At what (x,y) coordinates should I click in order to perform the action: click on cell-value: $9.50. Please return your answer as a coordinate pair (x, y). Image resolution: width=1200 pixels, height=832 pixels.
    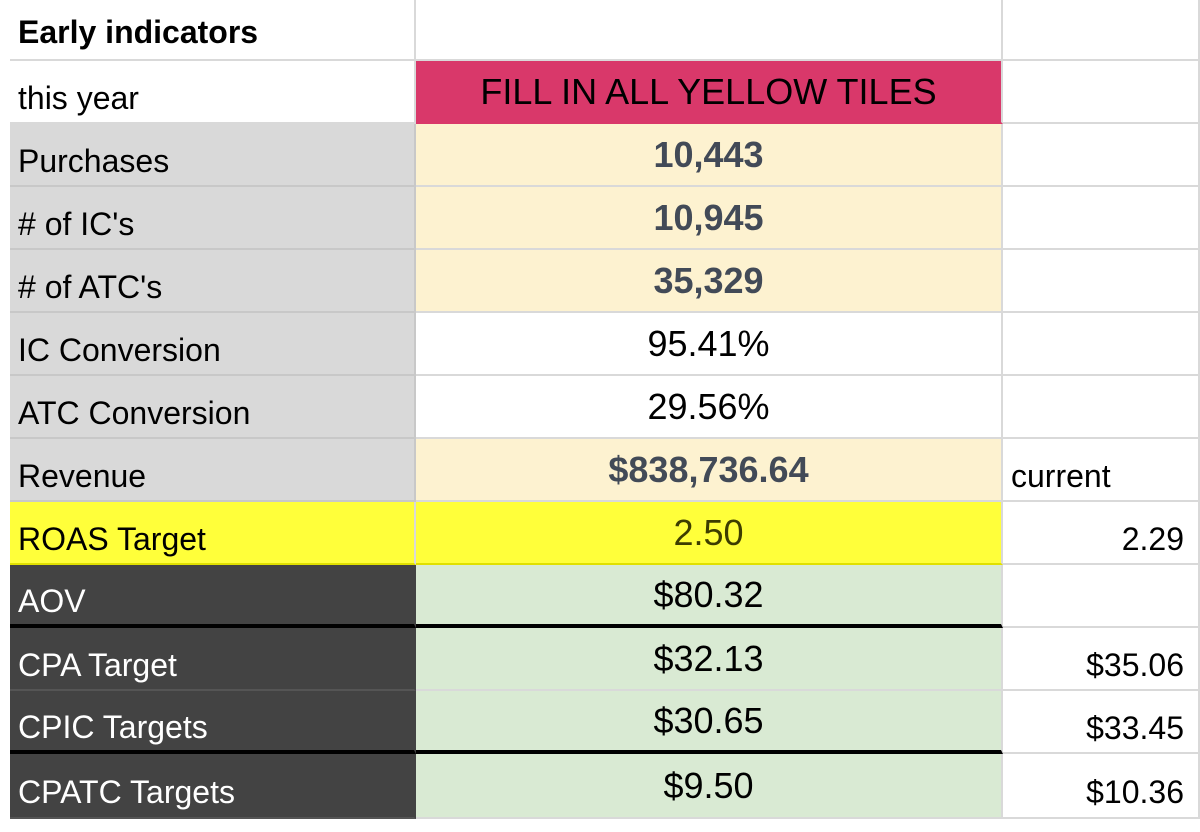
    Looking at the image, I should click on (708, 785).